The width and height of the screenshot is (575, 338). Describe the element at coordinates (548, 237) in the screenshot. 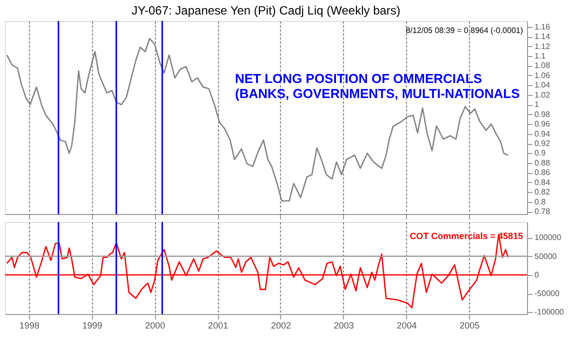

I see `y-tick-label: 100000` at that location.